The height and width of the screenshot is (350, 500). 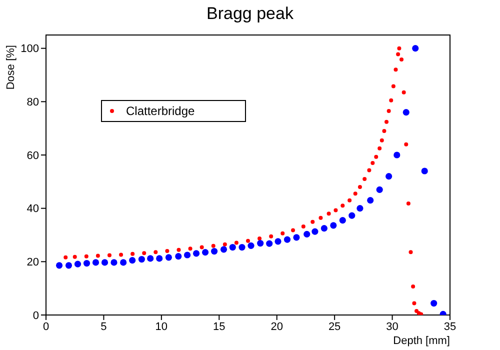 I want to click on y-tick-label: 100, so click(x=29, y=49).